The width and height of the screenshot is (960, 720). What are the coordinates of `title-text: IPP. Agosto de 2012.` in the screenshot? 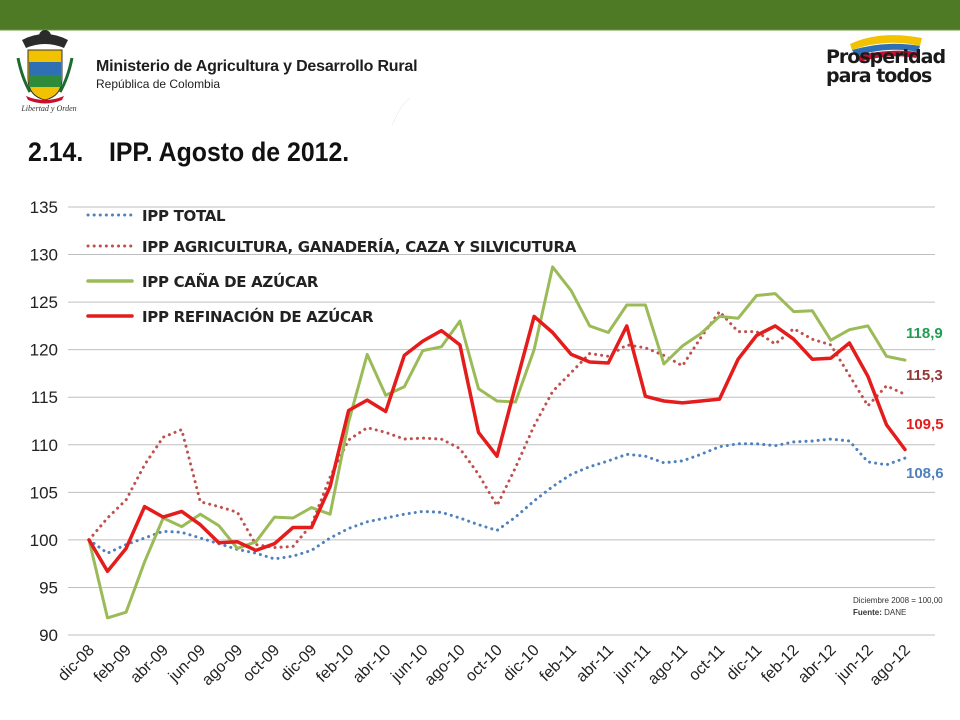 It's located at (229, 152).